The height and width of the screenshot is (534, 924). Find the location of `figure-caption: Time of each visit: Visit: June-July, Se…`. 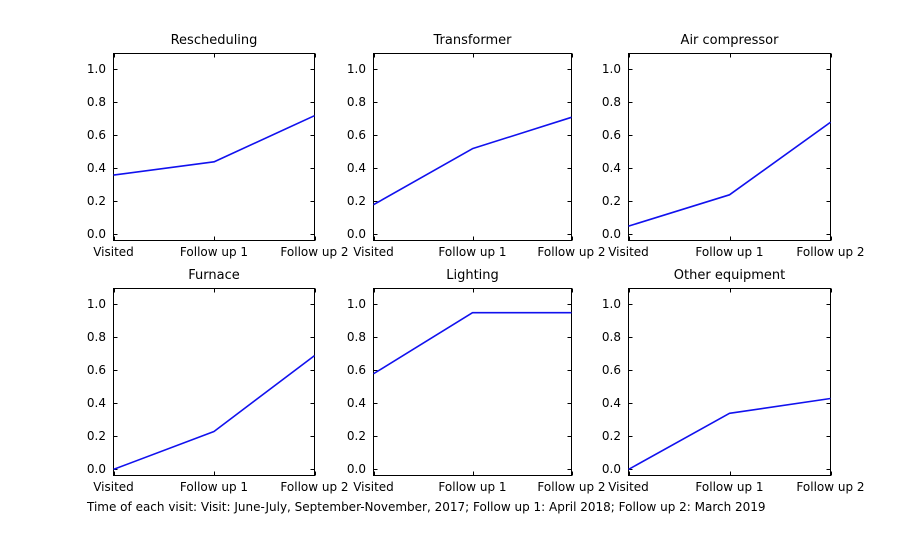

figure-caption: Time of each visit: Visit: June-July, Se… is located at coordinates (426, 507).